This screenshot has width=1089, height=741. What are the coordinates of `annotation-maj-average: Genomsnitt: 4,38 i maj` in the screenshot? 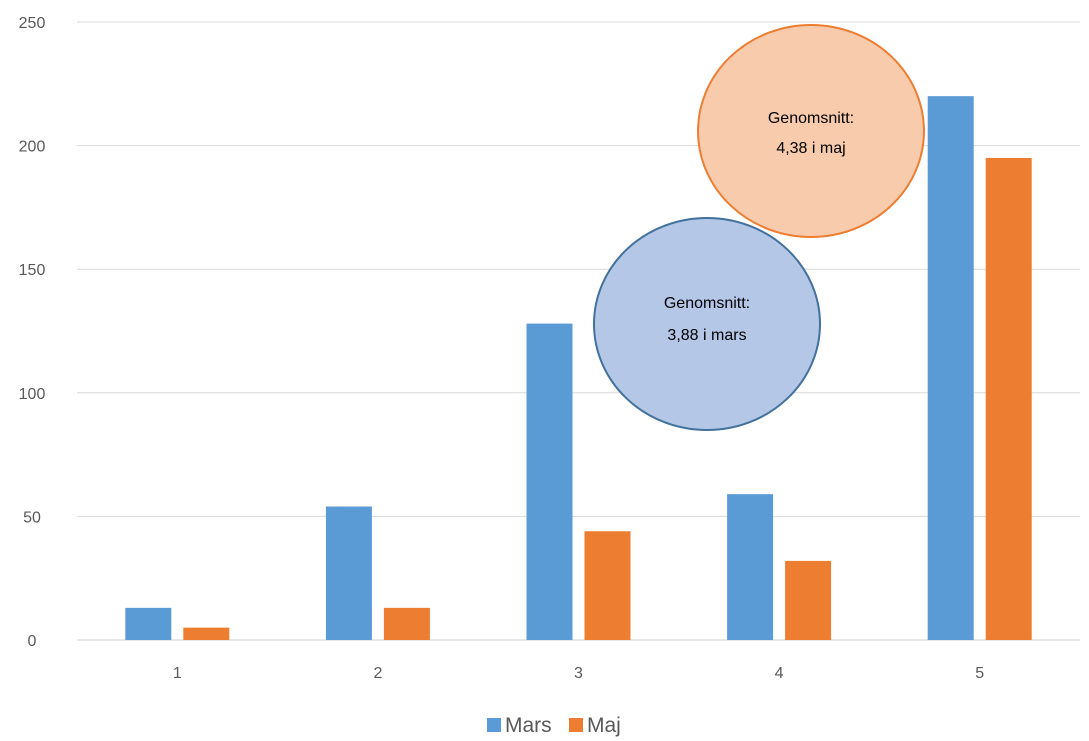 It's located at (811, 131).